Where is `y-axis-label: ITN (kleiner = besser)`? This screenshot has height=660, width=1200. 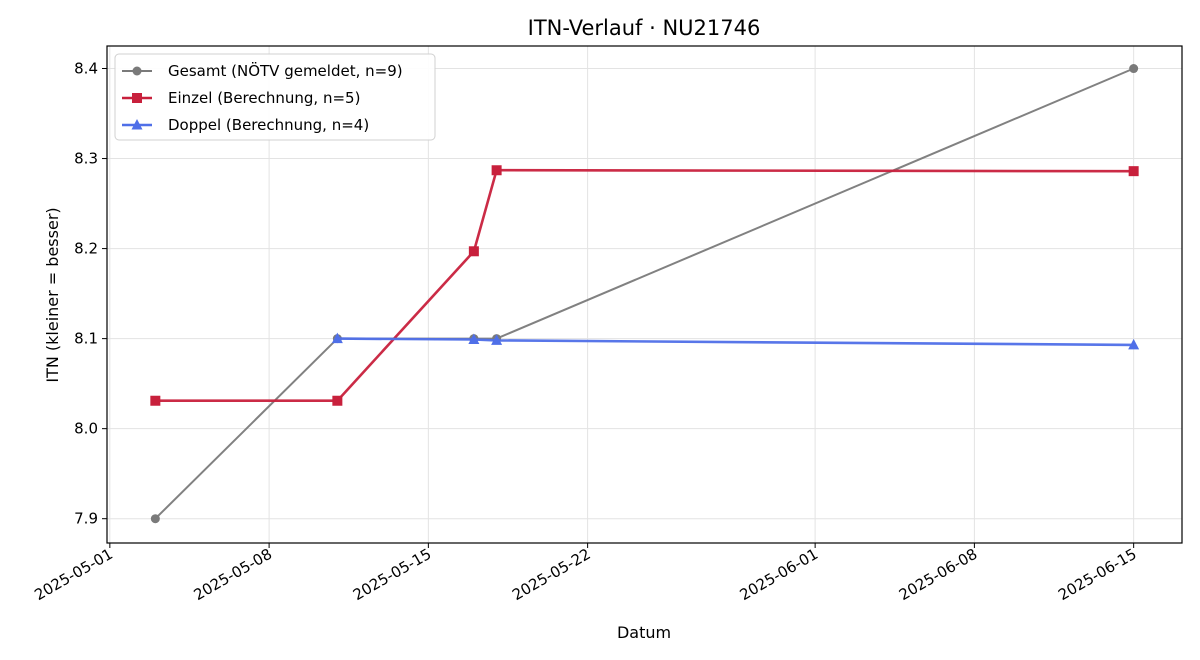
y-axis-label: ITN (kleiner = besser) is located at coordinates (52, 294).